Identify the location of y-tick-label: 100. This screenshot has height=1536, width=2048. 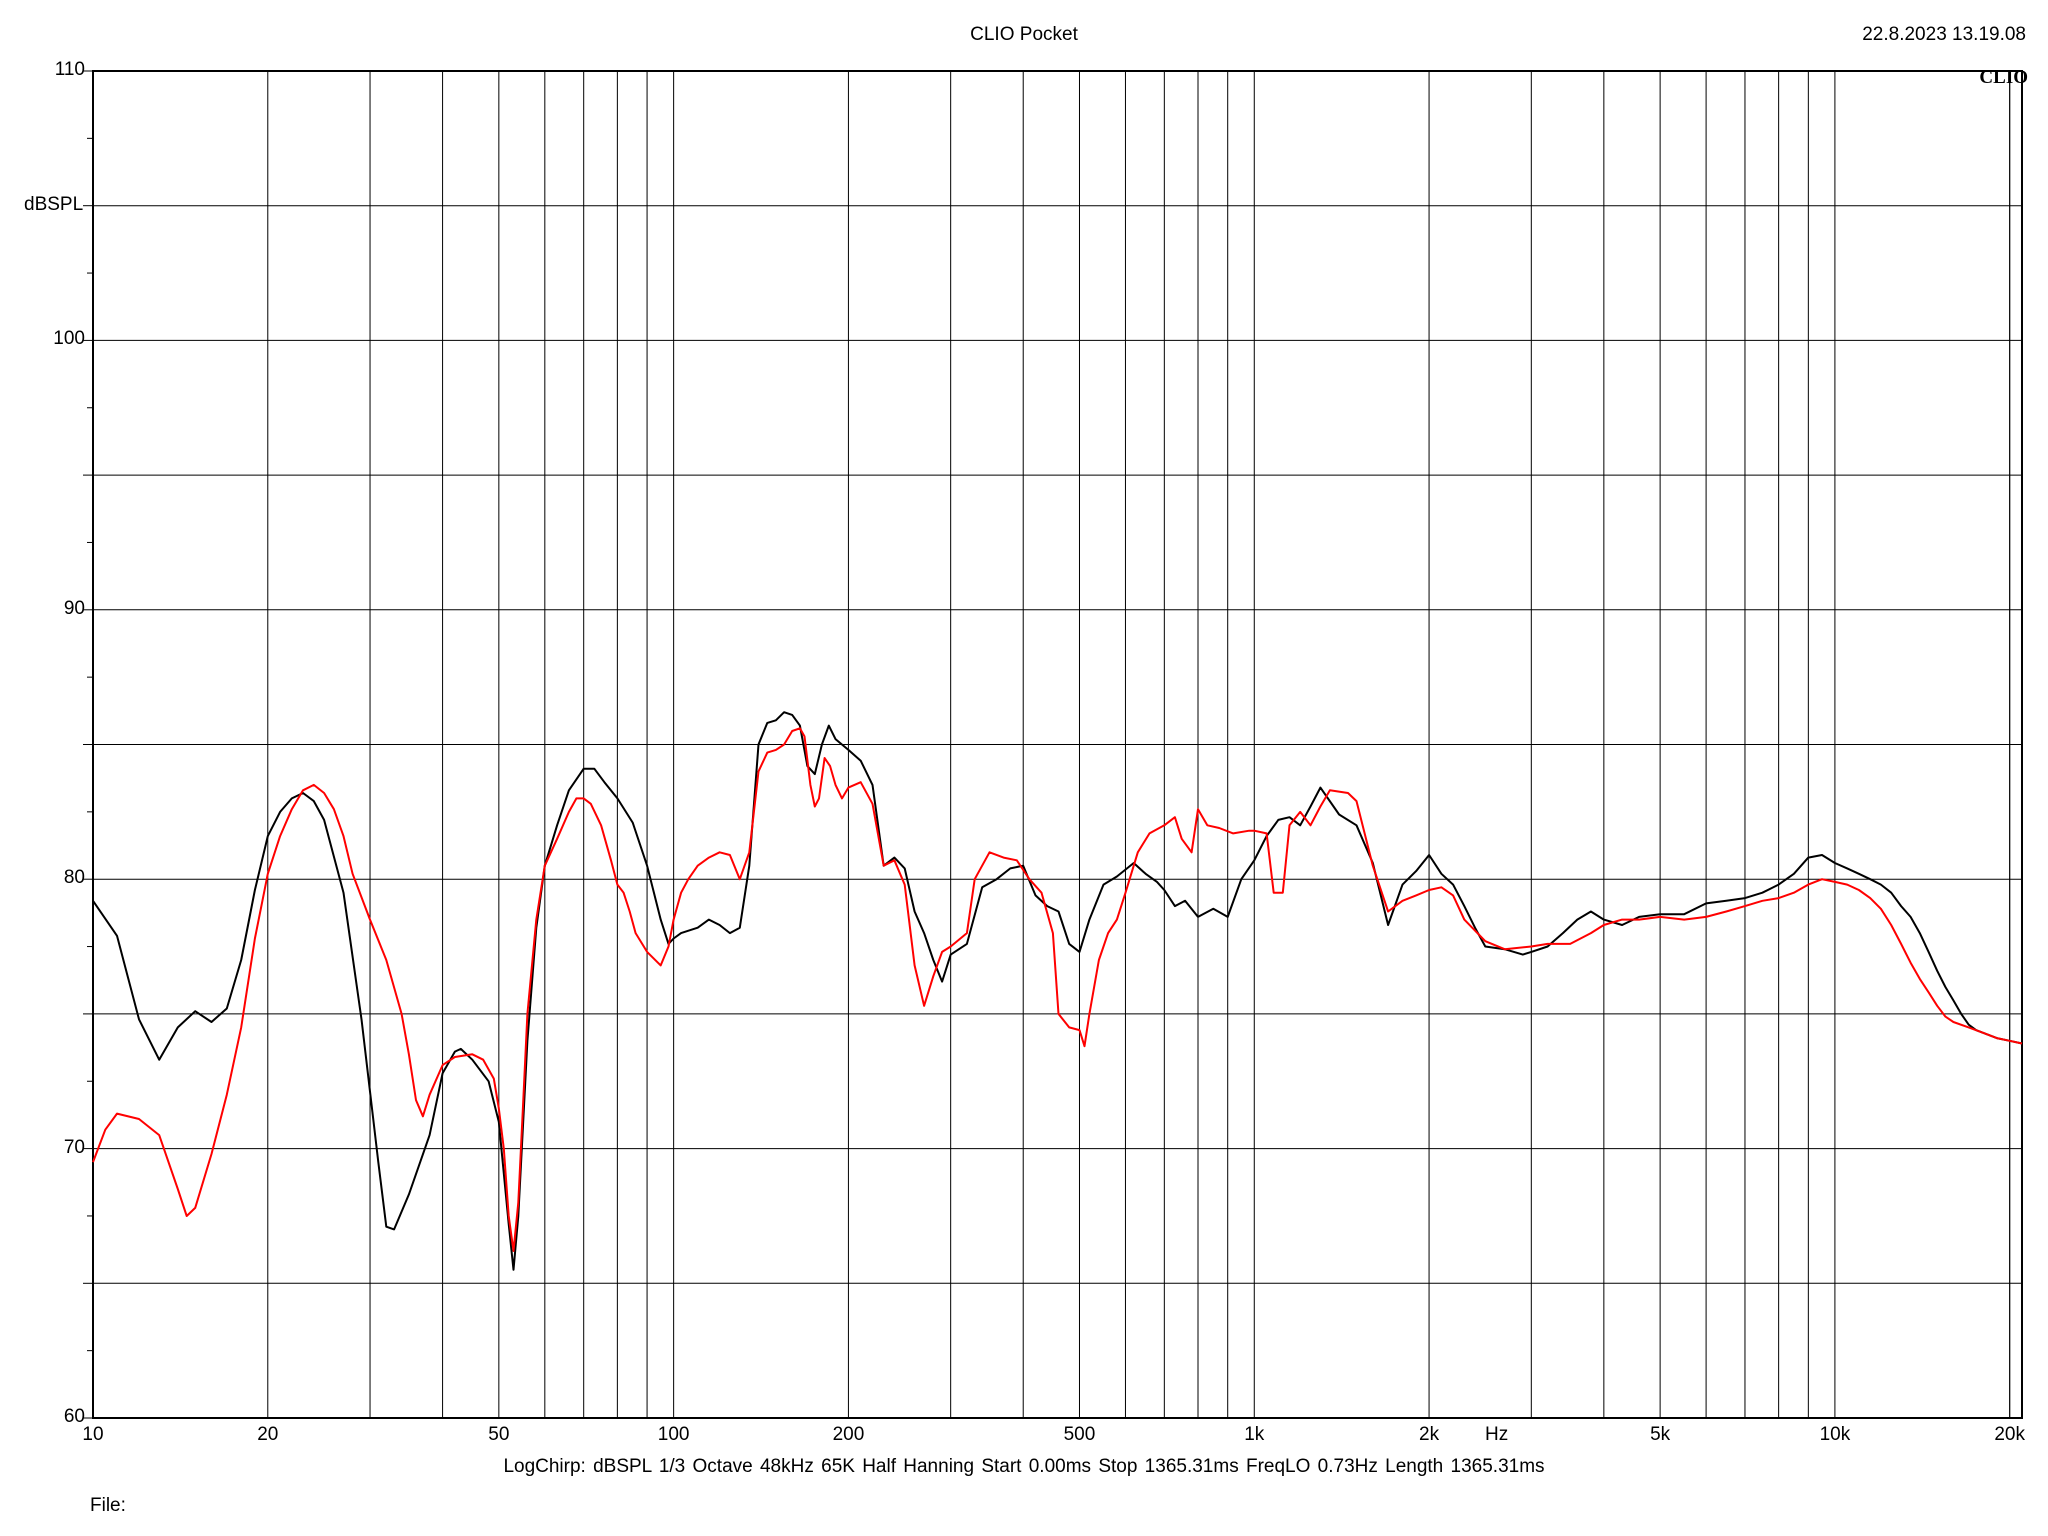
(69, 339).